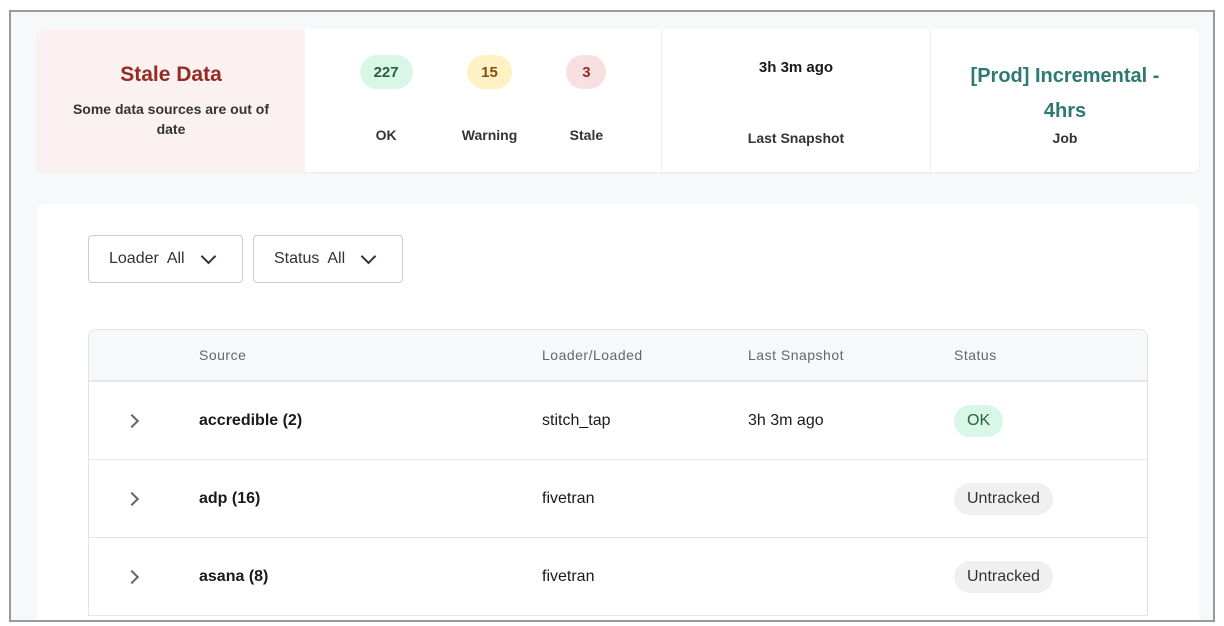 Image resolution: width=1224 pixels, height=626 pixels. I want to click on count-label: Stale, so click(586, 135).